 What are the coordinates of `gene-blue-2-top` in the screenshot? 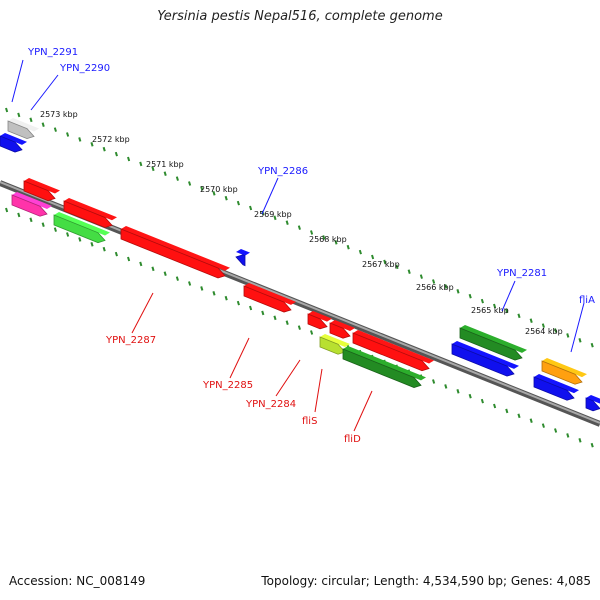 It's located at (485, 355).